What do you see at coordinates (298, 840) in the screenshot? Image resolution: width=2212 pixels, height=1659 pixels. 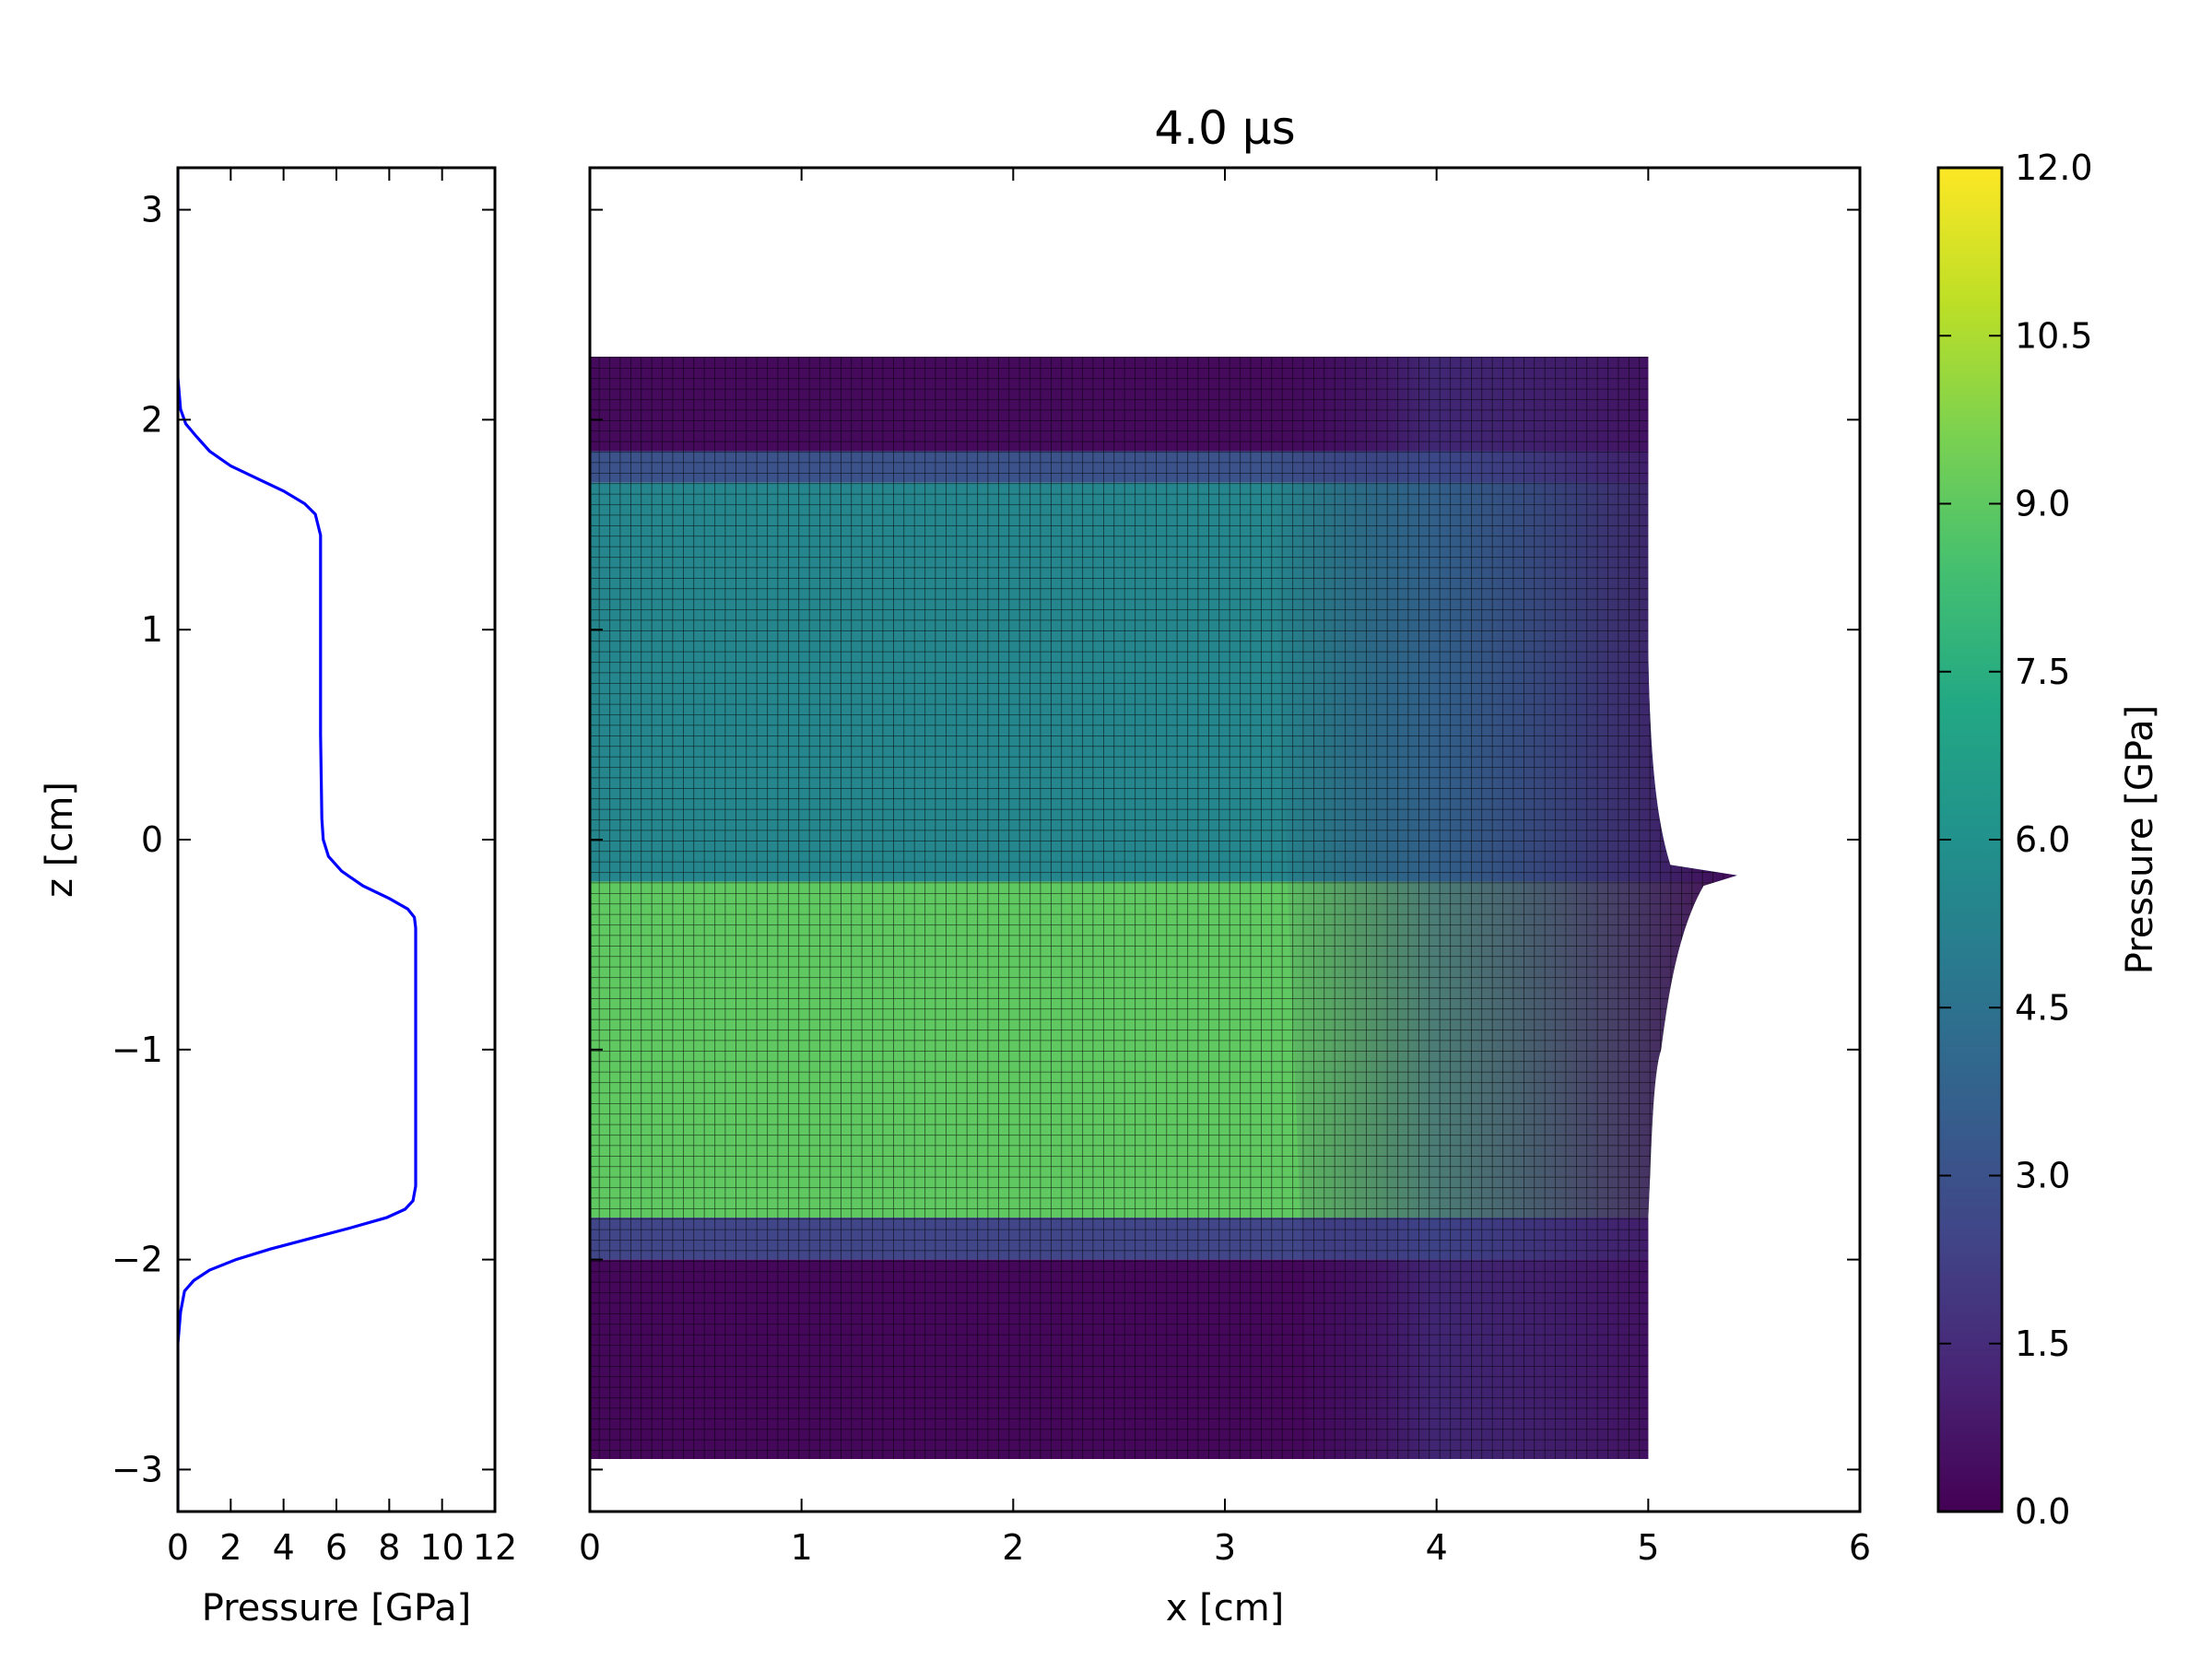 I see `pressure-profile-line` at bounding box center [298, 840].